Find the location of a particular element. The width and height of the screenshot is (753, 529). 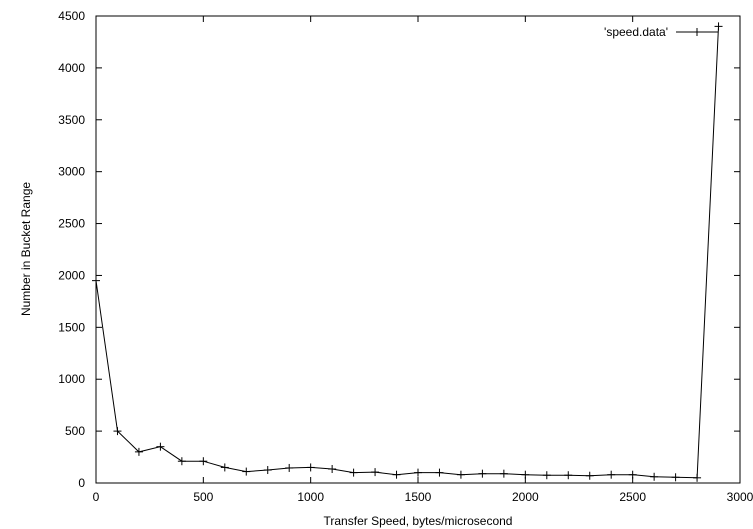

legend-swatch-marker is located at coordinates (697, 32).